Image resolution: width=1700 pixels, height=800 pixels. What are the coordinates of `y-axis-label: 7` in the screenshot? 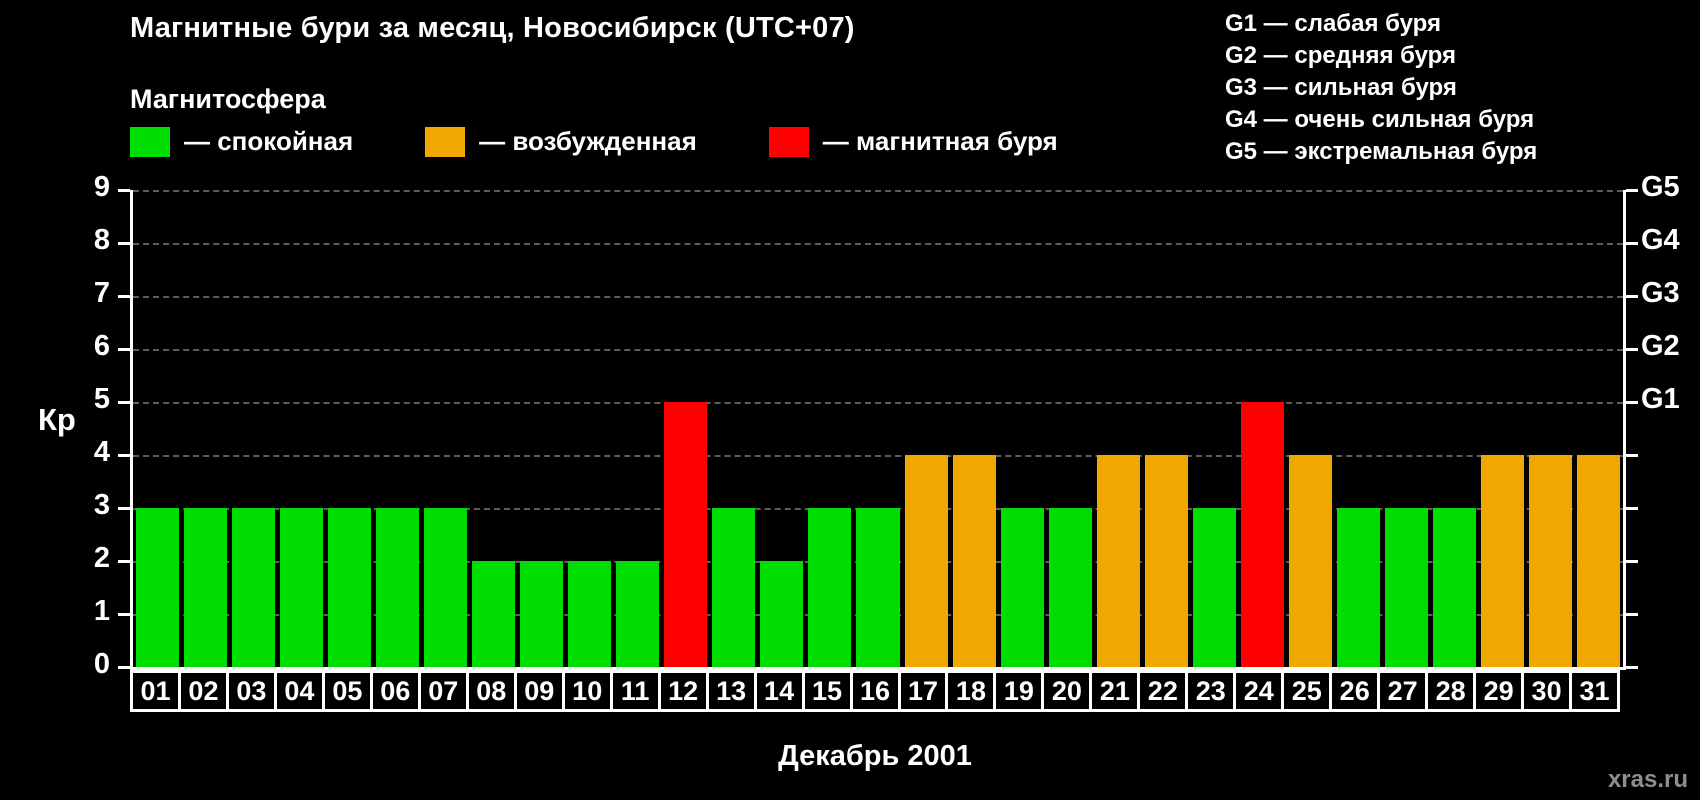 It's located at (101, 293).